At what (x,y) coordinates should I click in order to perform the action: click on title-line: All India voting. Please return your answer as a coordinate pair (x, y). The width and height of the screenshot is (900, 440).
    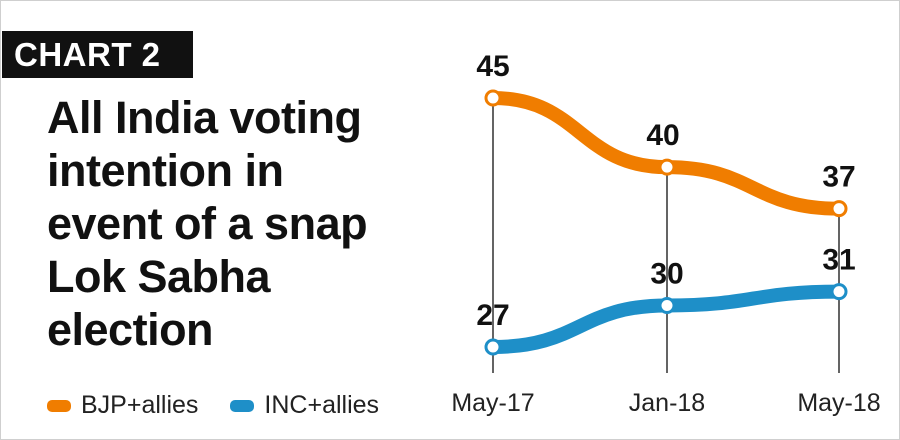
    Looking at the image, I should click on (204, 117).